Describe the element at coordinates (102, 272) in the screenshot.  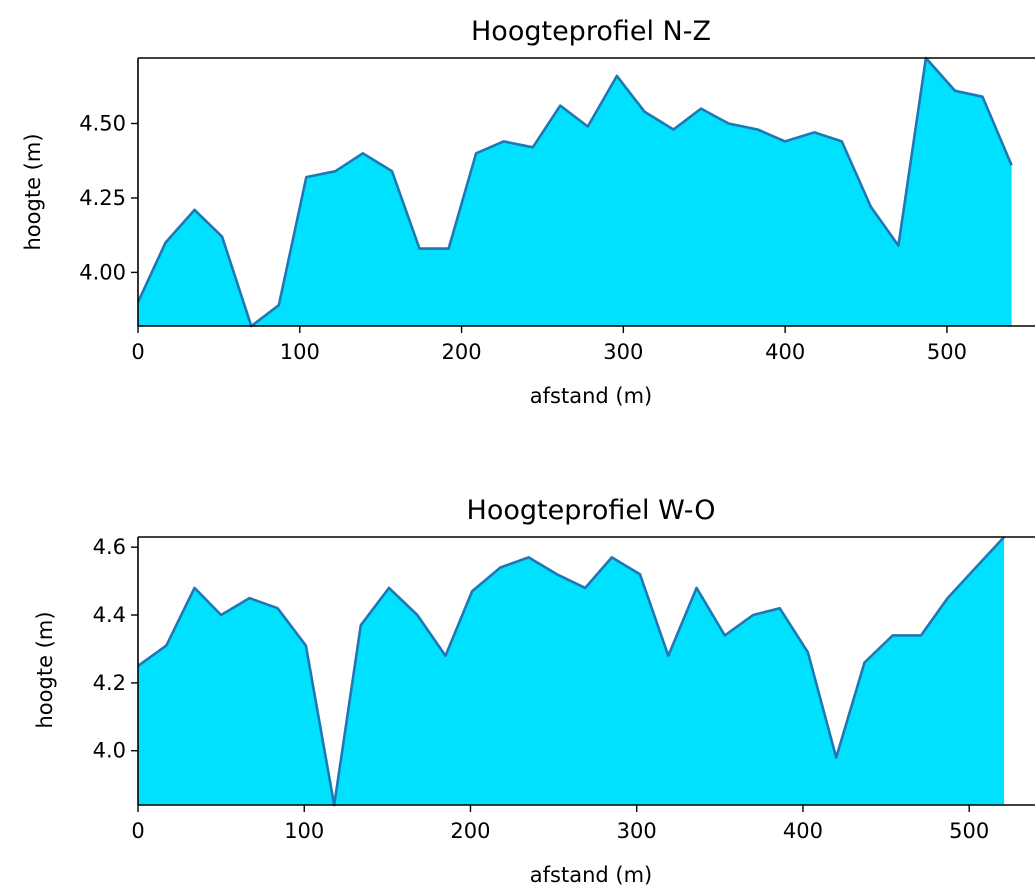
I see `y-tick-label: 4.00` at that location.